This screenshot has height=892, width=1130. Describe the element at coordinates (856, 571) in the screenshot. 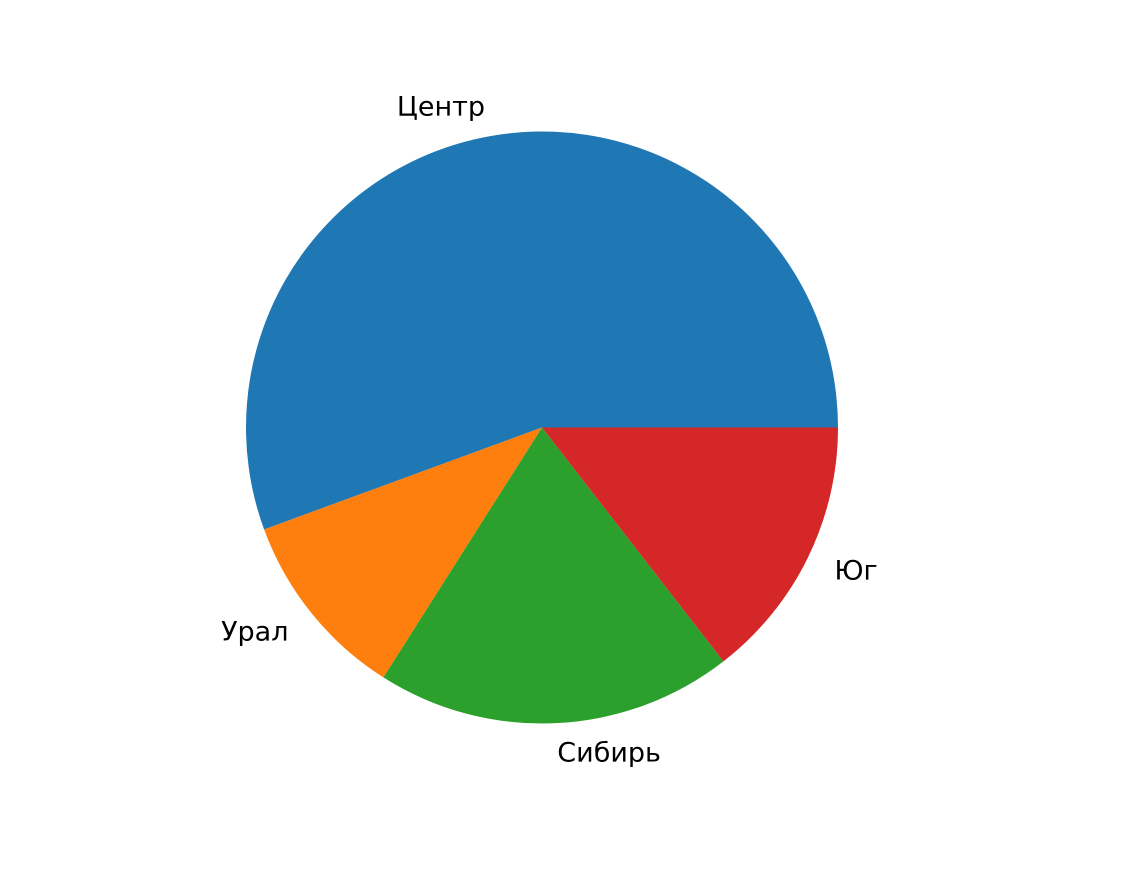

I see `pie-label-yug: Юг` at that location.